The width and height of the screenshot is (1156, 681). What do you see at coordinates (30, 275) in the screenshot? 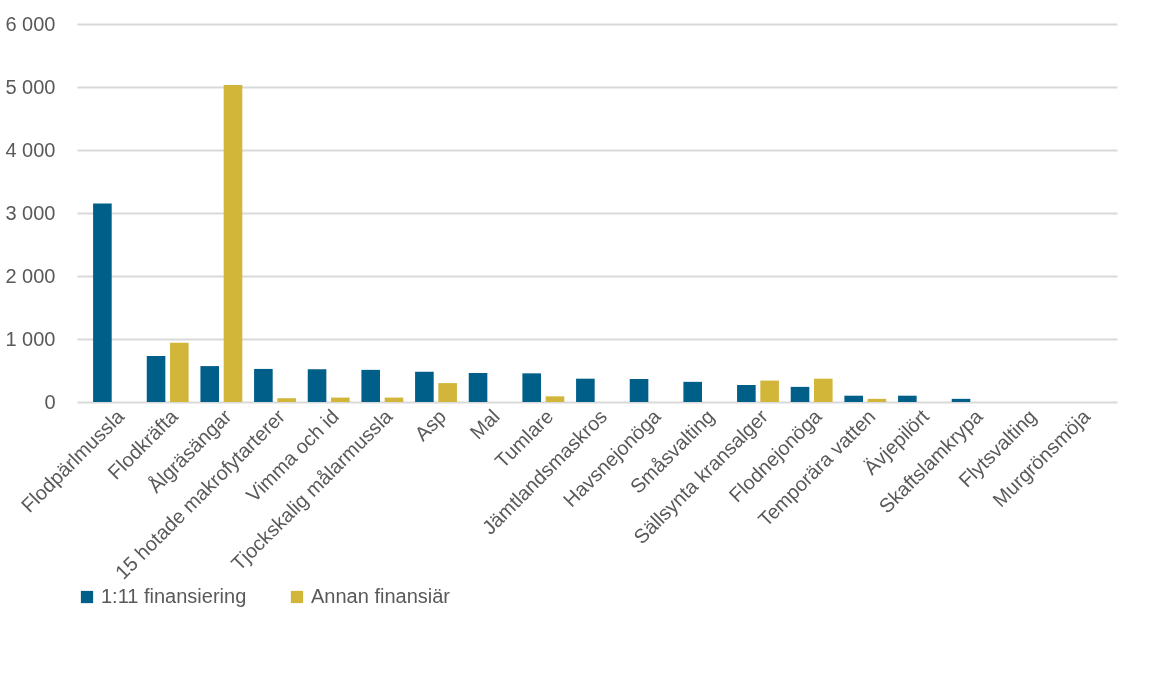
I see `y-tick-label: 2 000` at bounding box center [30, 275].